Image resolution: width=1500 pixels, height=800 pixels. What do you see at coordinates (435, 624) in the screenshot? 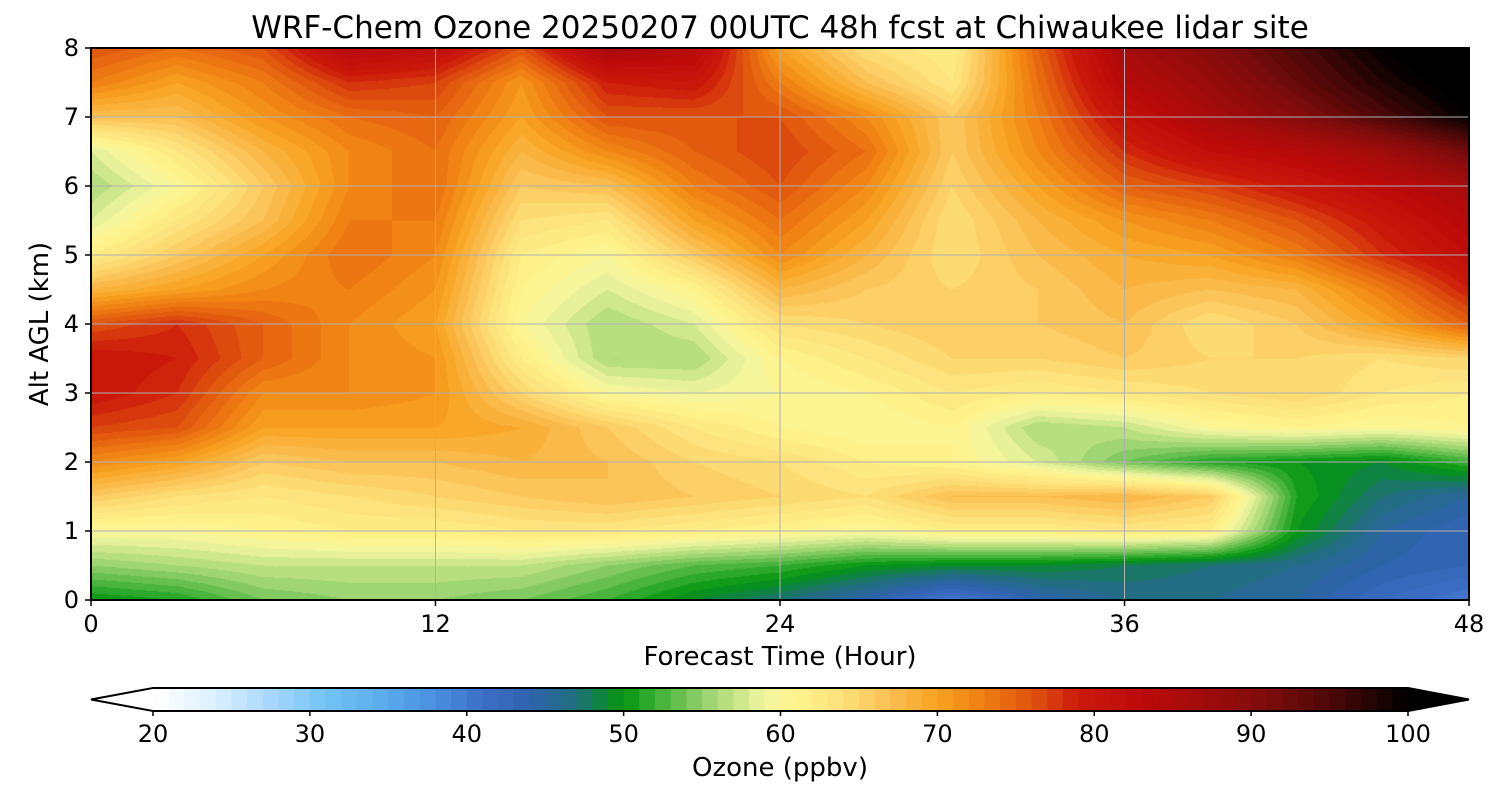
I see `x-tick-label: 12` at bounding box center [435, 624].